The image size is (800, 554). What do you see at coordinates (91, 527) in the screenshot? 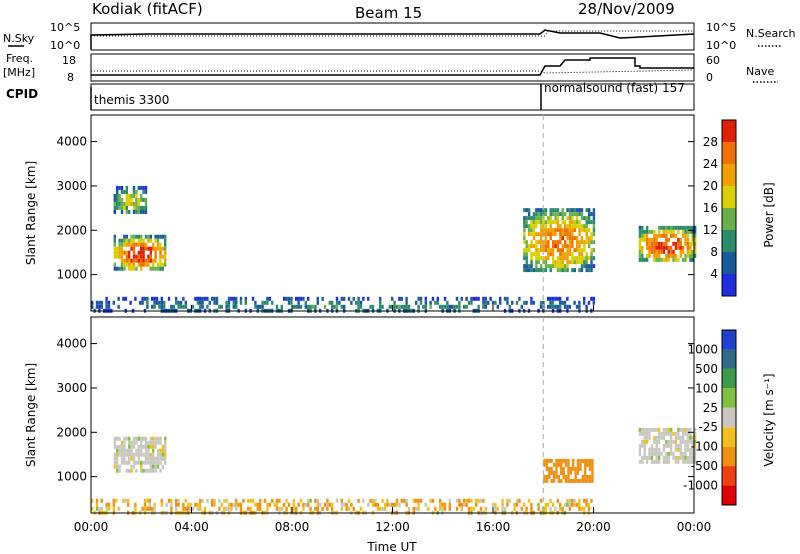
I see `x-tick-label: 00:00` at bounding box center [91, 527].